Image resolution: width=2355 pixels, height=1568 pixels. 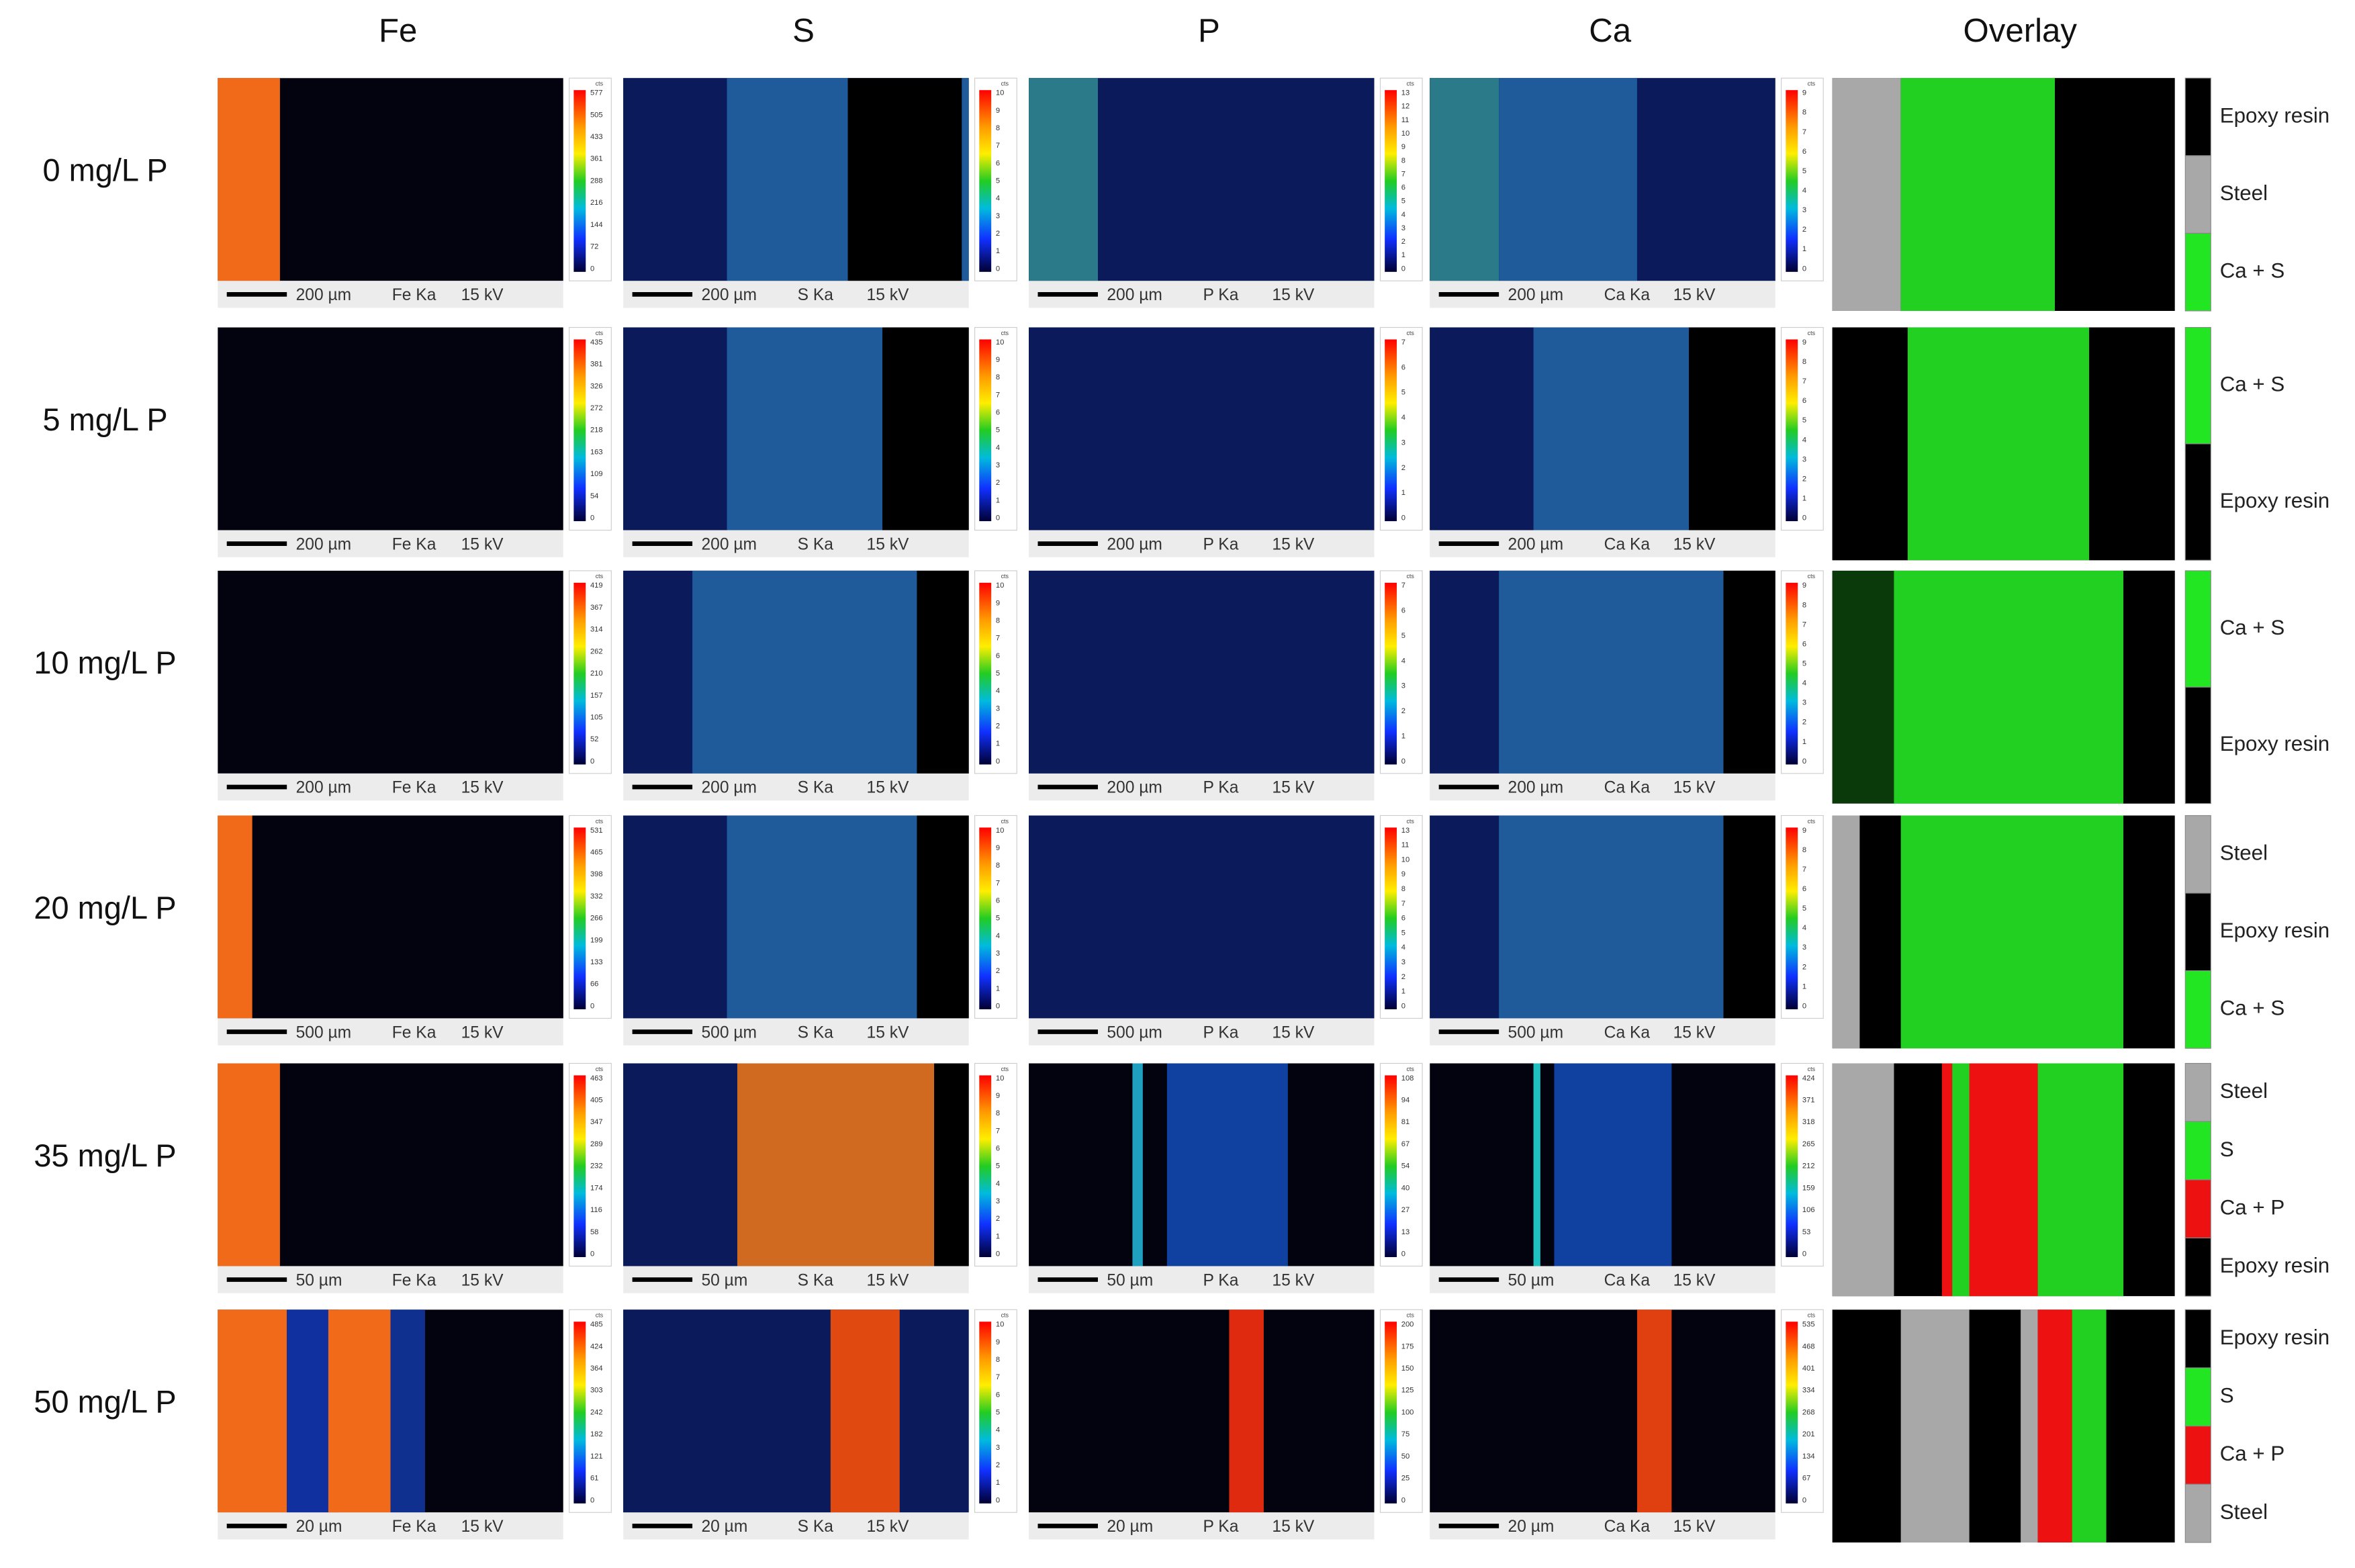 I want to click on legend-label: Epoxy resin, so click(x=2275, y=743).